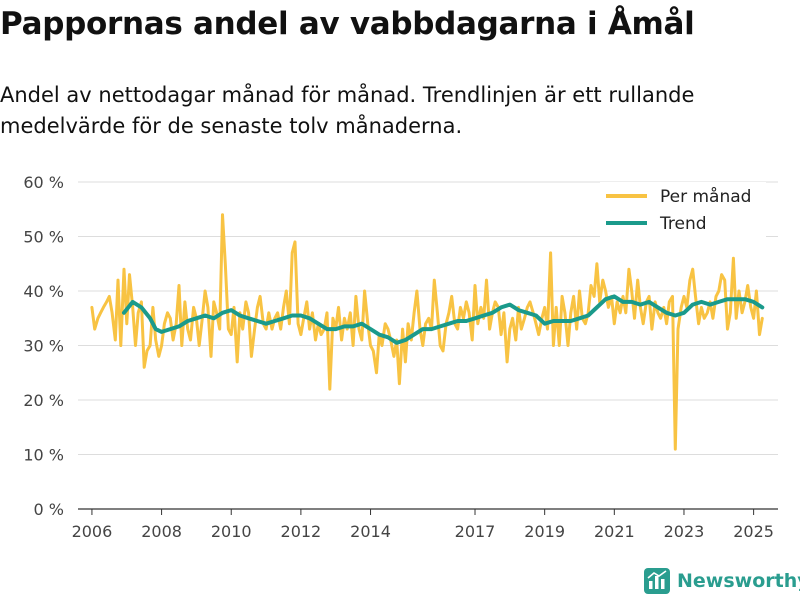 This screenshot has height=600, width=800. I want to click on y-tick-label-10: 10 %, so click(43, 455).